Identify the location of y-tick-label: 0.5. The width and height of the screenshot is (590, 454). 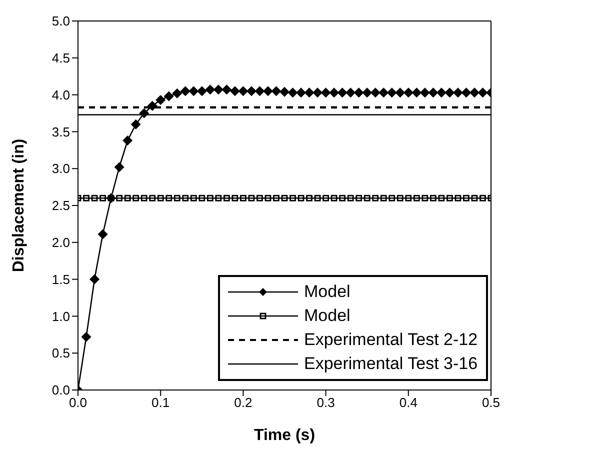
(61, 353).